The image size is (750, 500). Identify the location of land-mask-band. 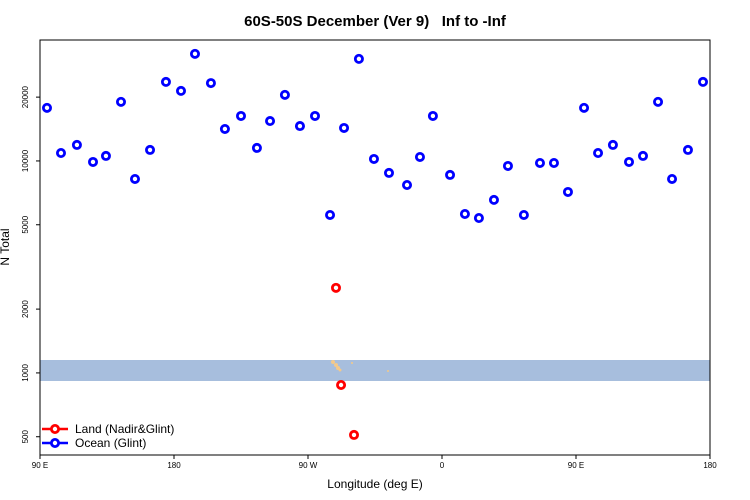
(375, 370).